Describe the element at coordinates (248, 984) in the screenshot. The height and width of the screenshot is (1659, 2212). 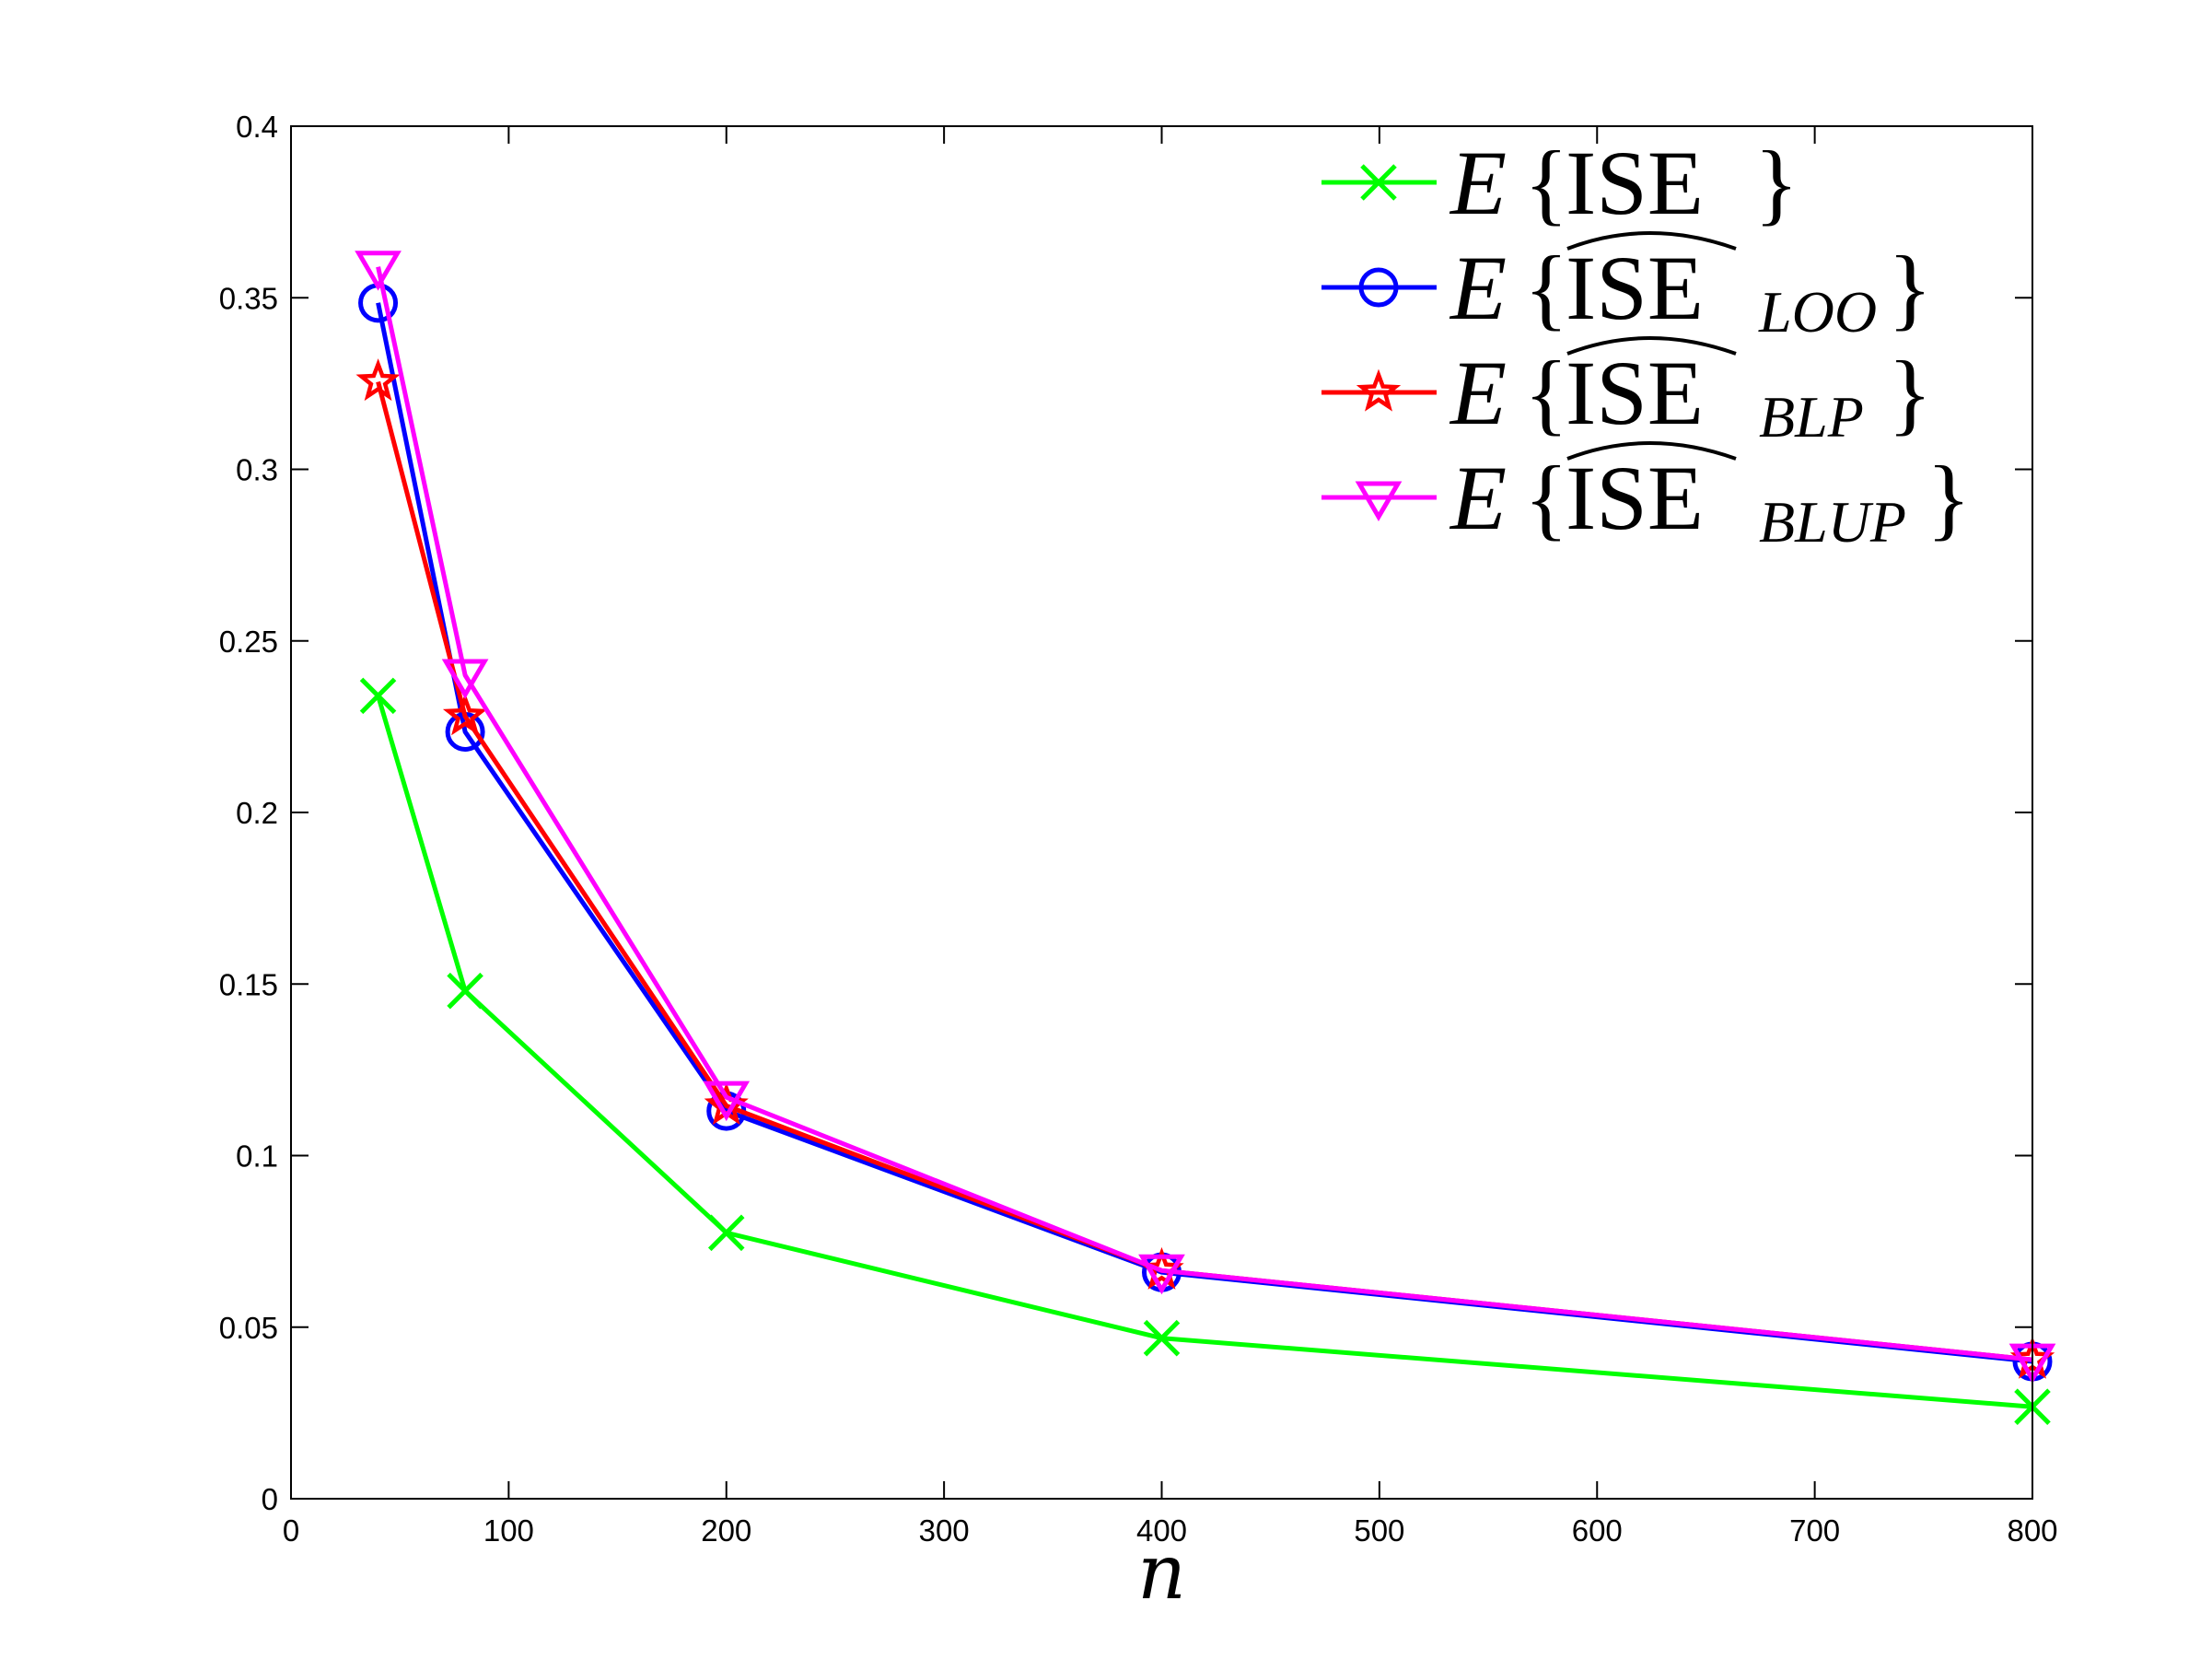
I see `y-tick-label: 0.15` at that location.